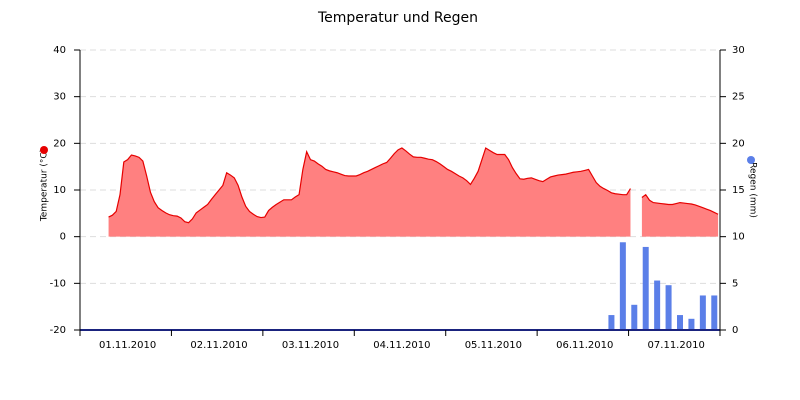  I want to click on y-tick-label: -10, so click(58, 283).